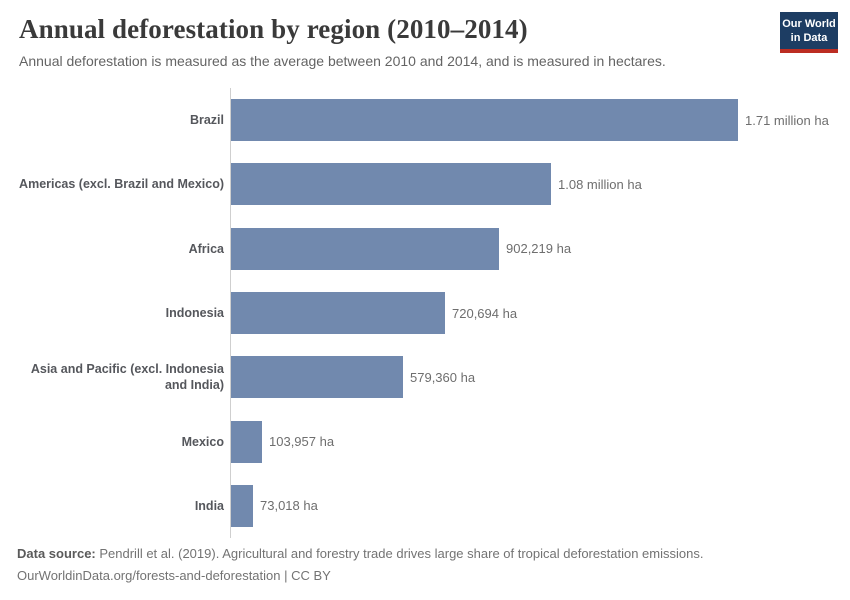  What do you see at coordinates (539, 249) in the screenshot?
I see `value-label: 902,219 ha` at bounding box center [539, 249].